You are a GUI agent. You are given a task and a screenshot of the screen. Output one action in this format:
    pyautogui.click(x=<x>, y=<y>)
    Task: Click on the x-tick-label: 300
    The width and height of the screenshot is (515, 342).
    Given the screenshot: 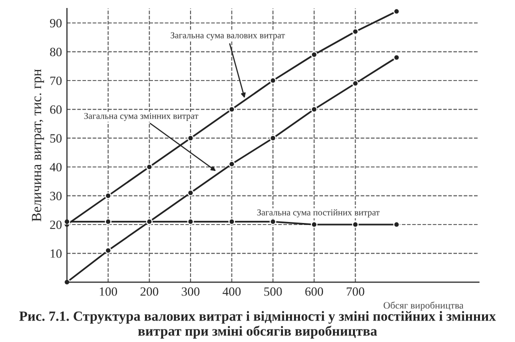 What is the action you would take?
    pyautogui.click(x=191, y=291)
    